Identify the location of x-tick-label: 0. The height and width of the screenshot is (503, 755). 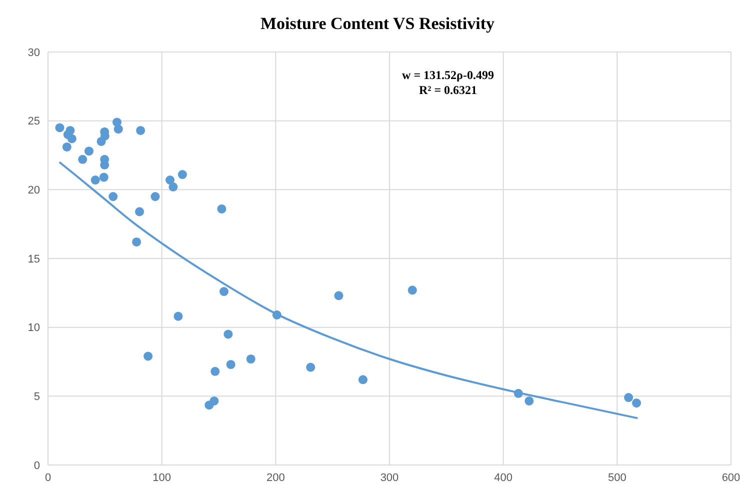
(48, 478).